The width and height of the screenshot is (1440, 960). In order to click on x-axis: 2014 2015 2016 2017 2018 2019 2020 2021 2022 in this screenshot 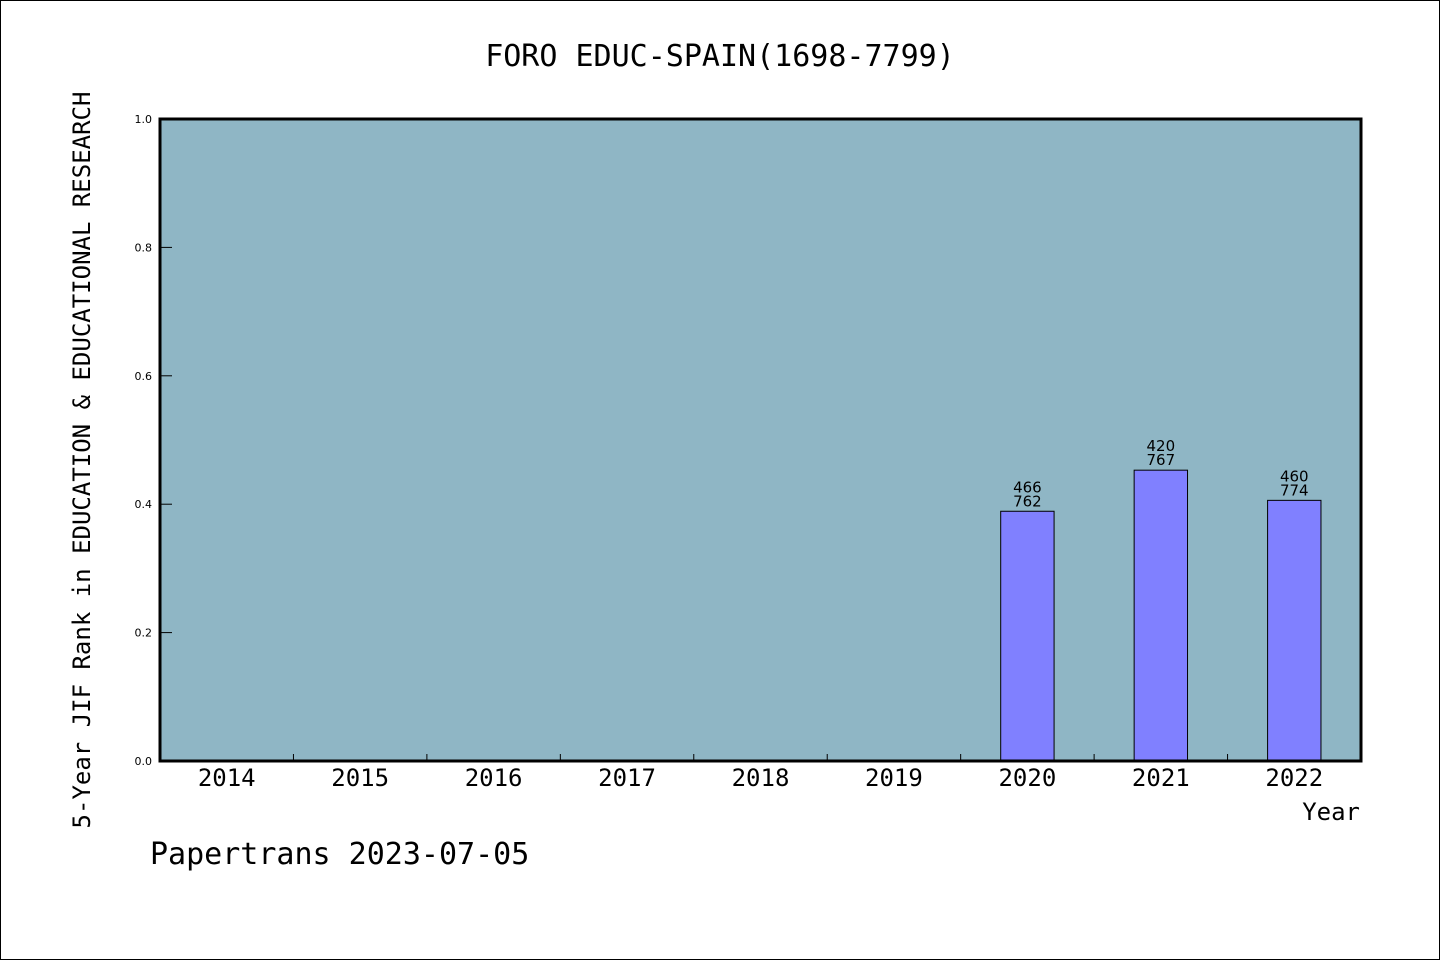, I will do `click(760, 773)`.